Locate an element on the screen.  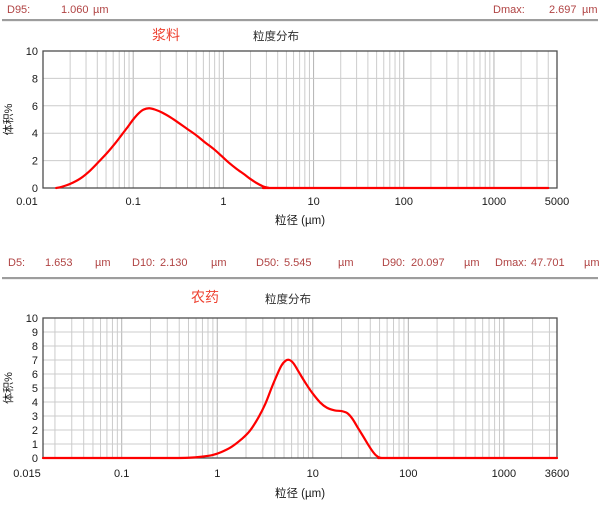
d10-value: 2.130 is located at coordinates (174, 263).